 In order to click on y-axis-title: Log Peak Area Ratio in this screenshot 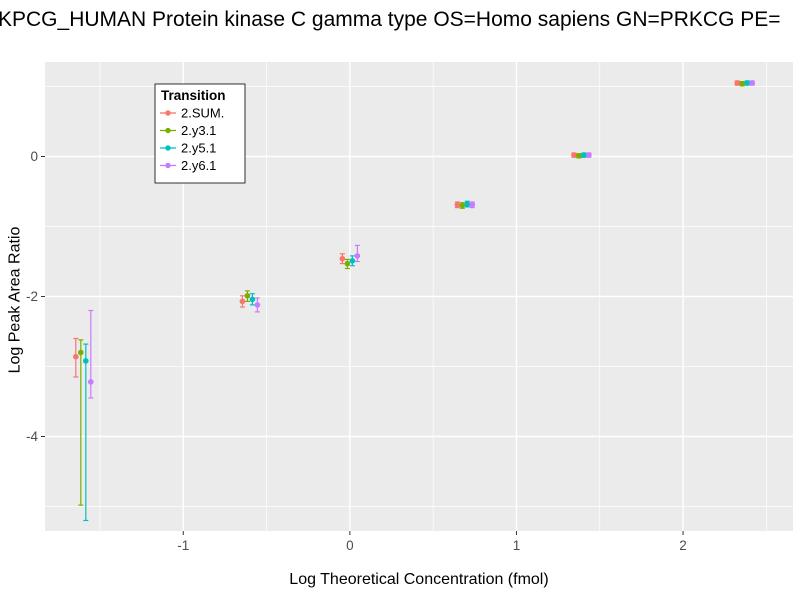, I will do `click(15, 300)`.